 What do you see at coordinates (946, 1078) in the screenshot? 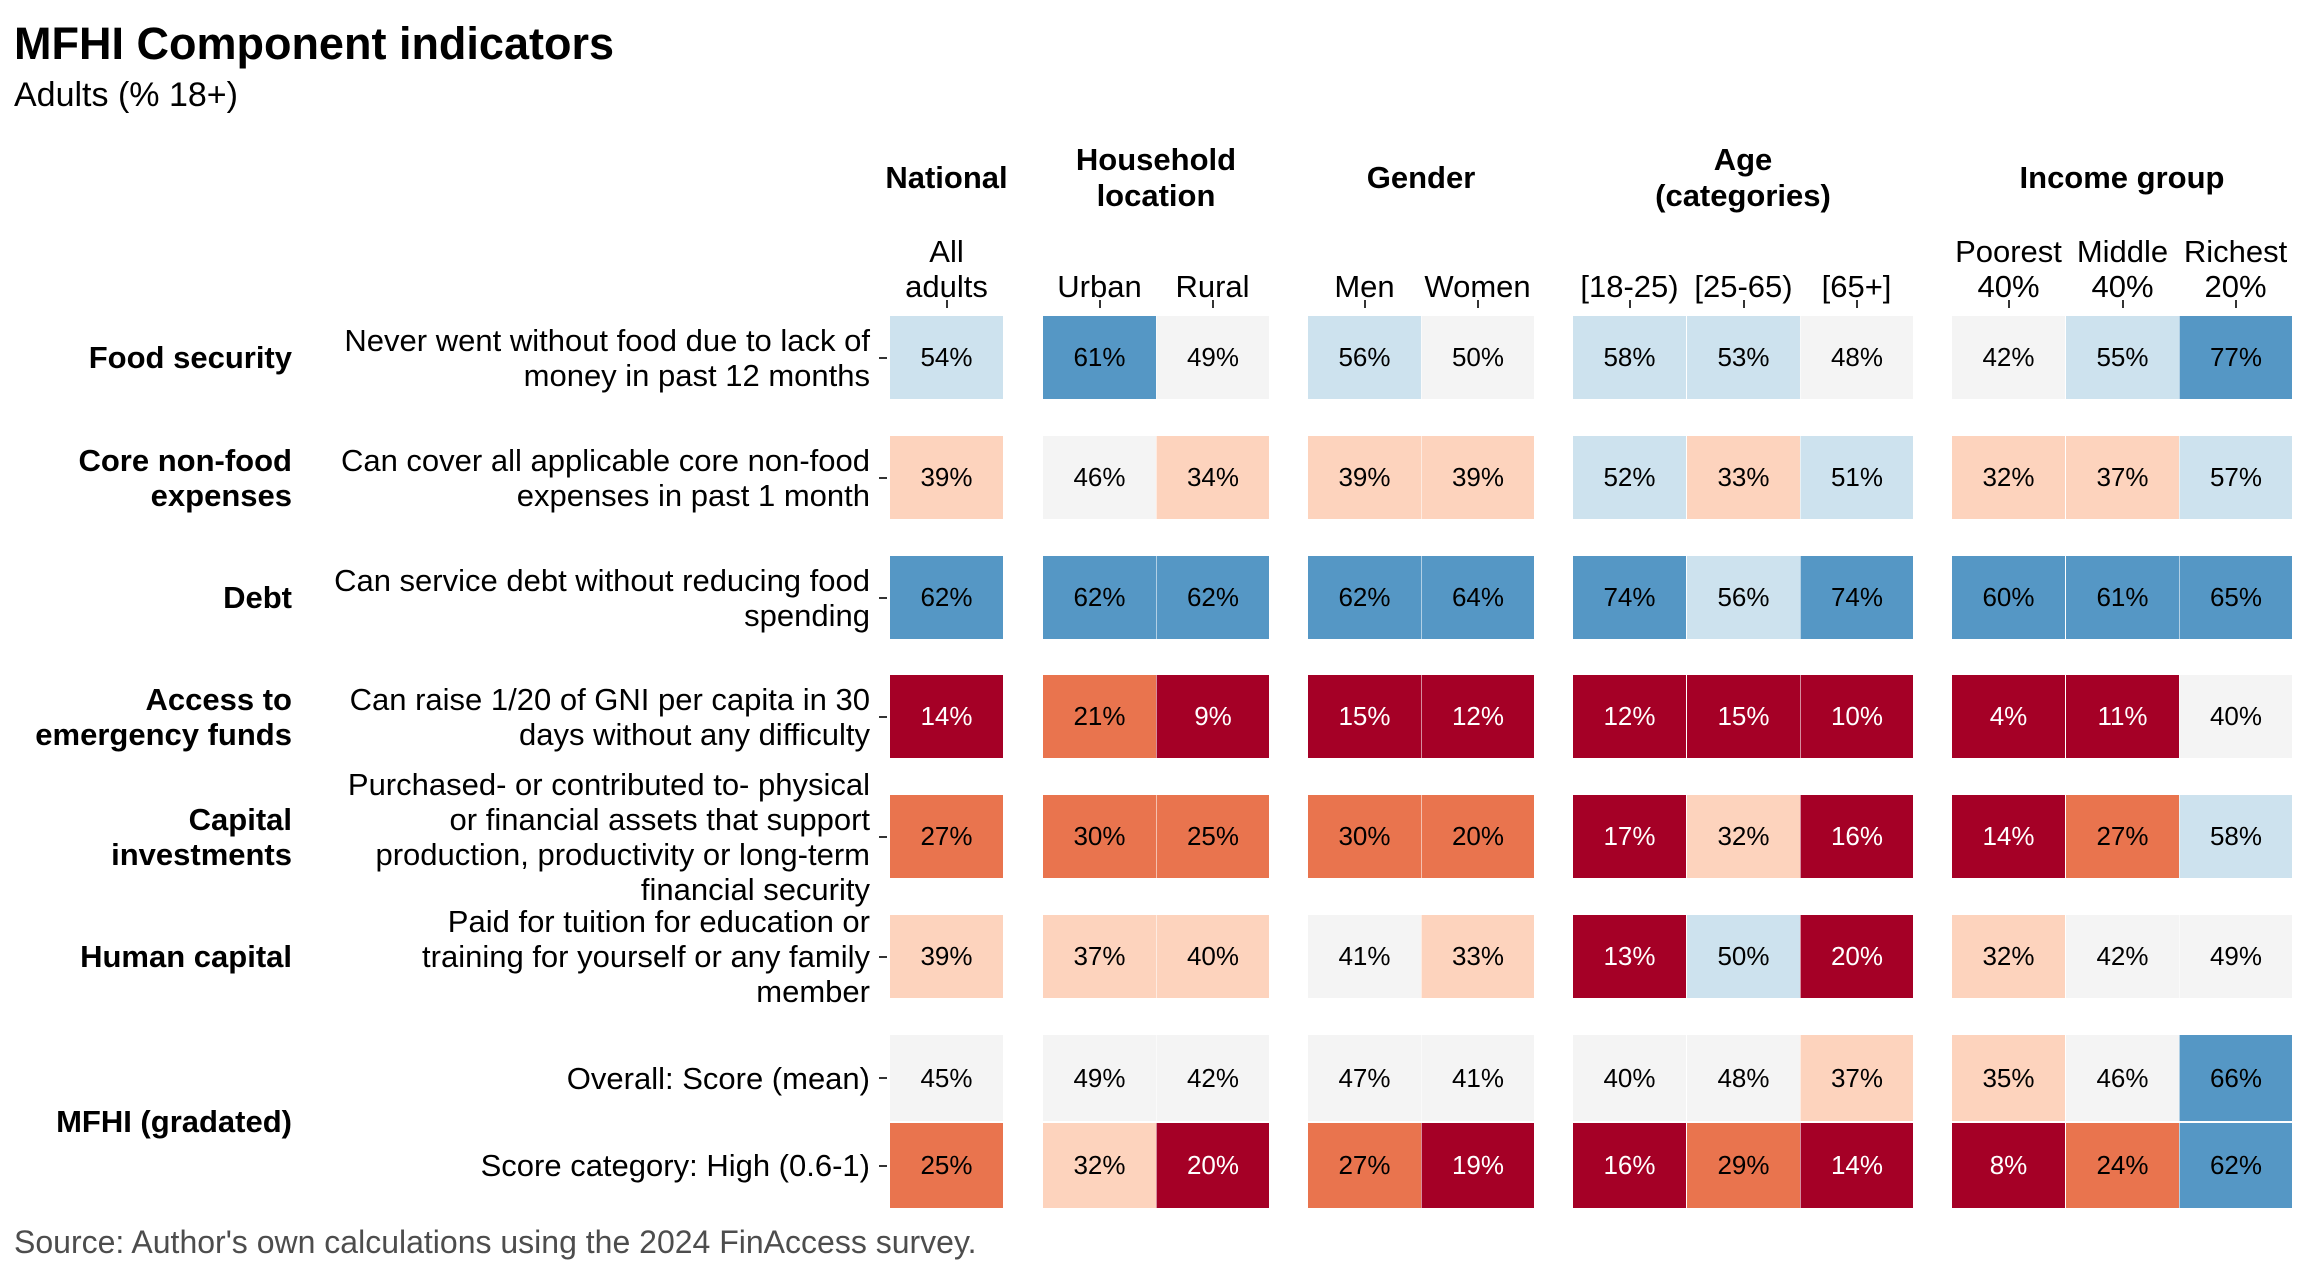
I see `heatmap-cell: 45%` at bounding box center [946, 1078].